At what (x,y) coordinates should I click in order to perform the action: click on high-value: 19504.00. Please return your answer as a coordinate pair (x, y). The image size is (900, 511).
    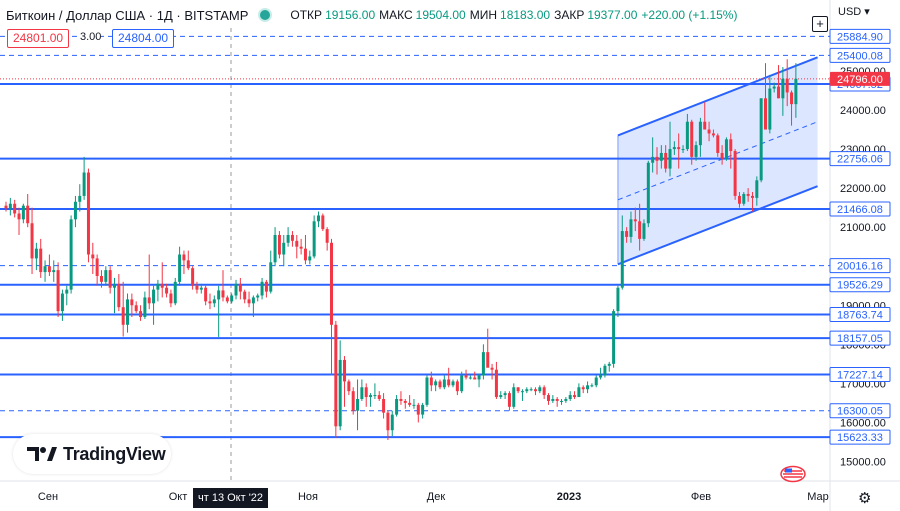
    Looking at the image, I should click on (440, 15).